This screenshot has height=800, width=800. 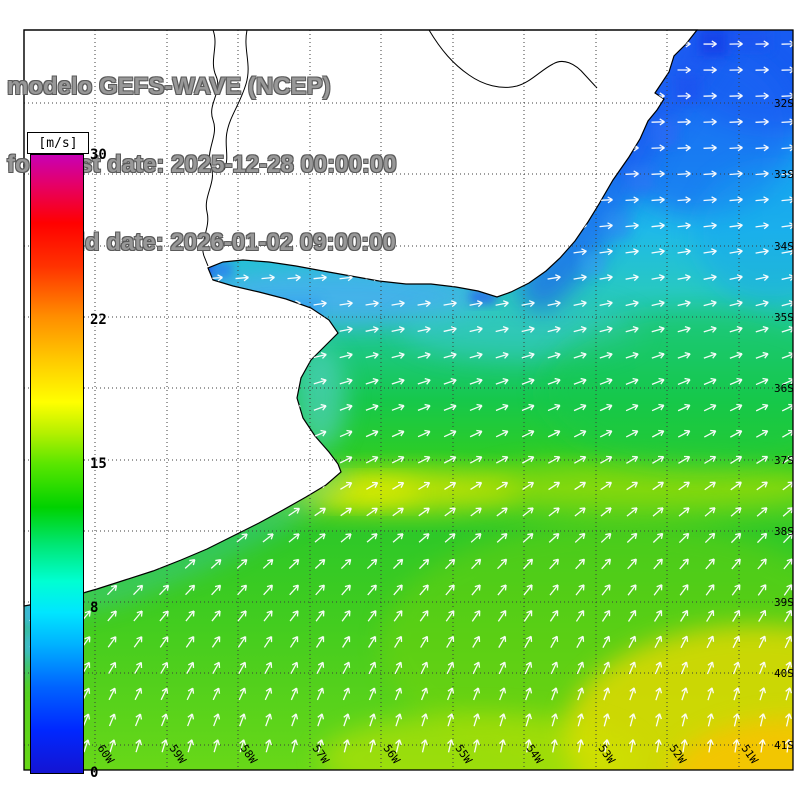 What do you see at coordinates (513, 59) in the screenshot?
I see `laguna-merin-line` at bounding box center [513, 59].